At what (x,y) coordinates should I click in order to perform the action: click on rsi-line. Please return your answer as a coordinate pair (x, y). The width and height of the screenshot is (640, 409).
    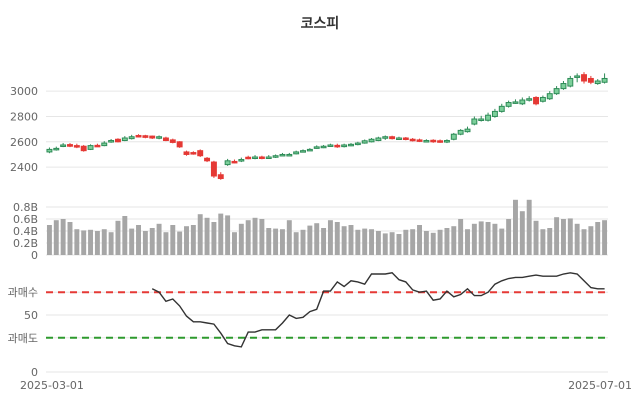
    Looking at the image, I should click on (378, 310).